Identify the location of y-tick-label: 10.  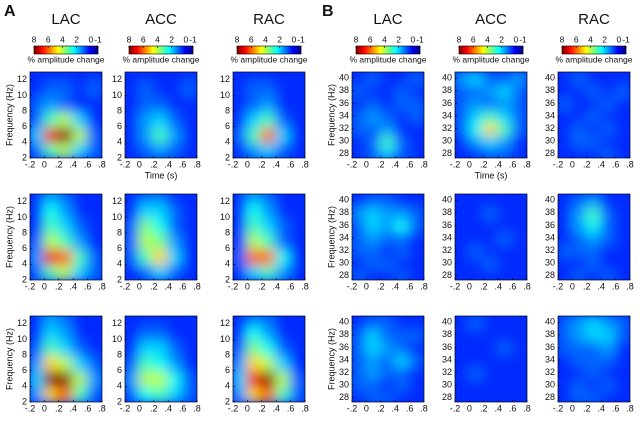
(22, 217).